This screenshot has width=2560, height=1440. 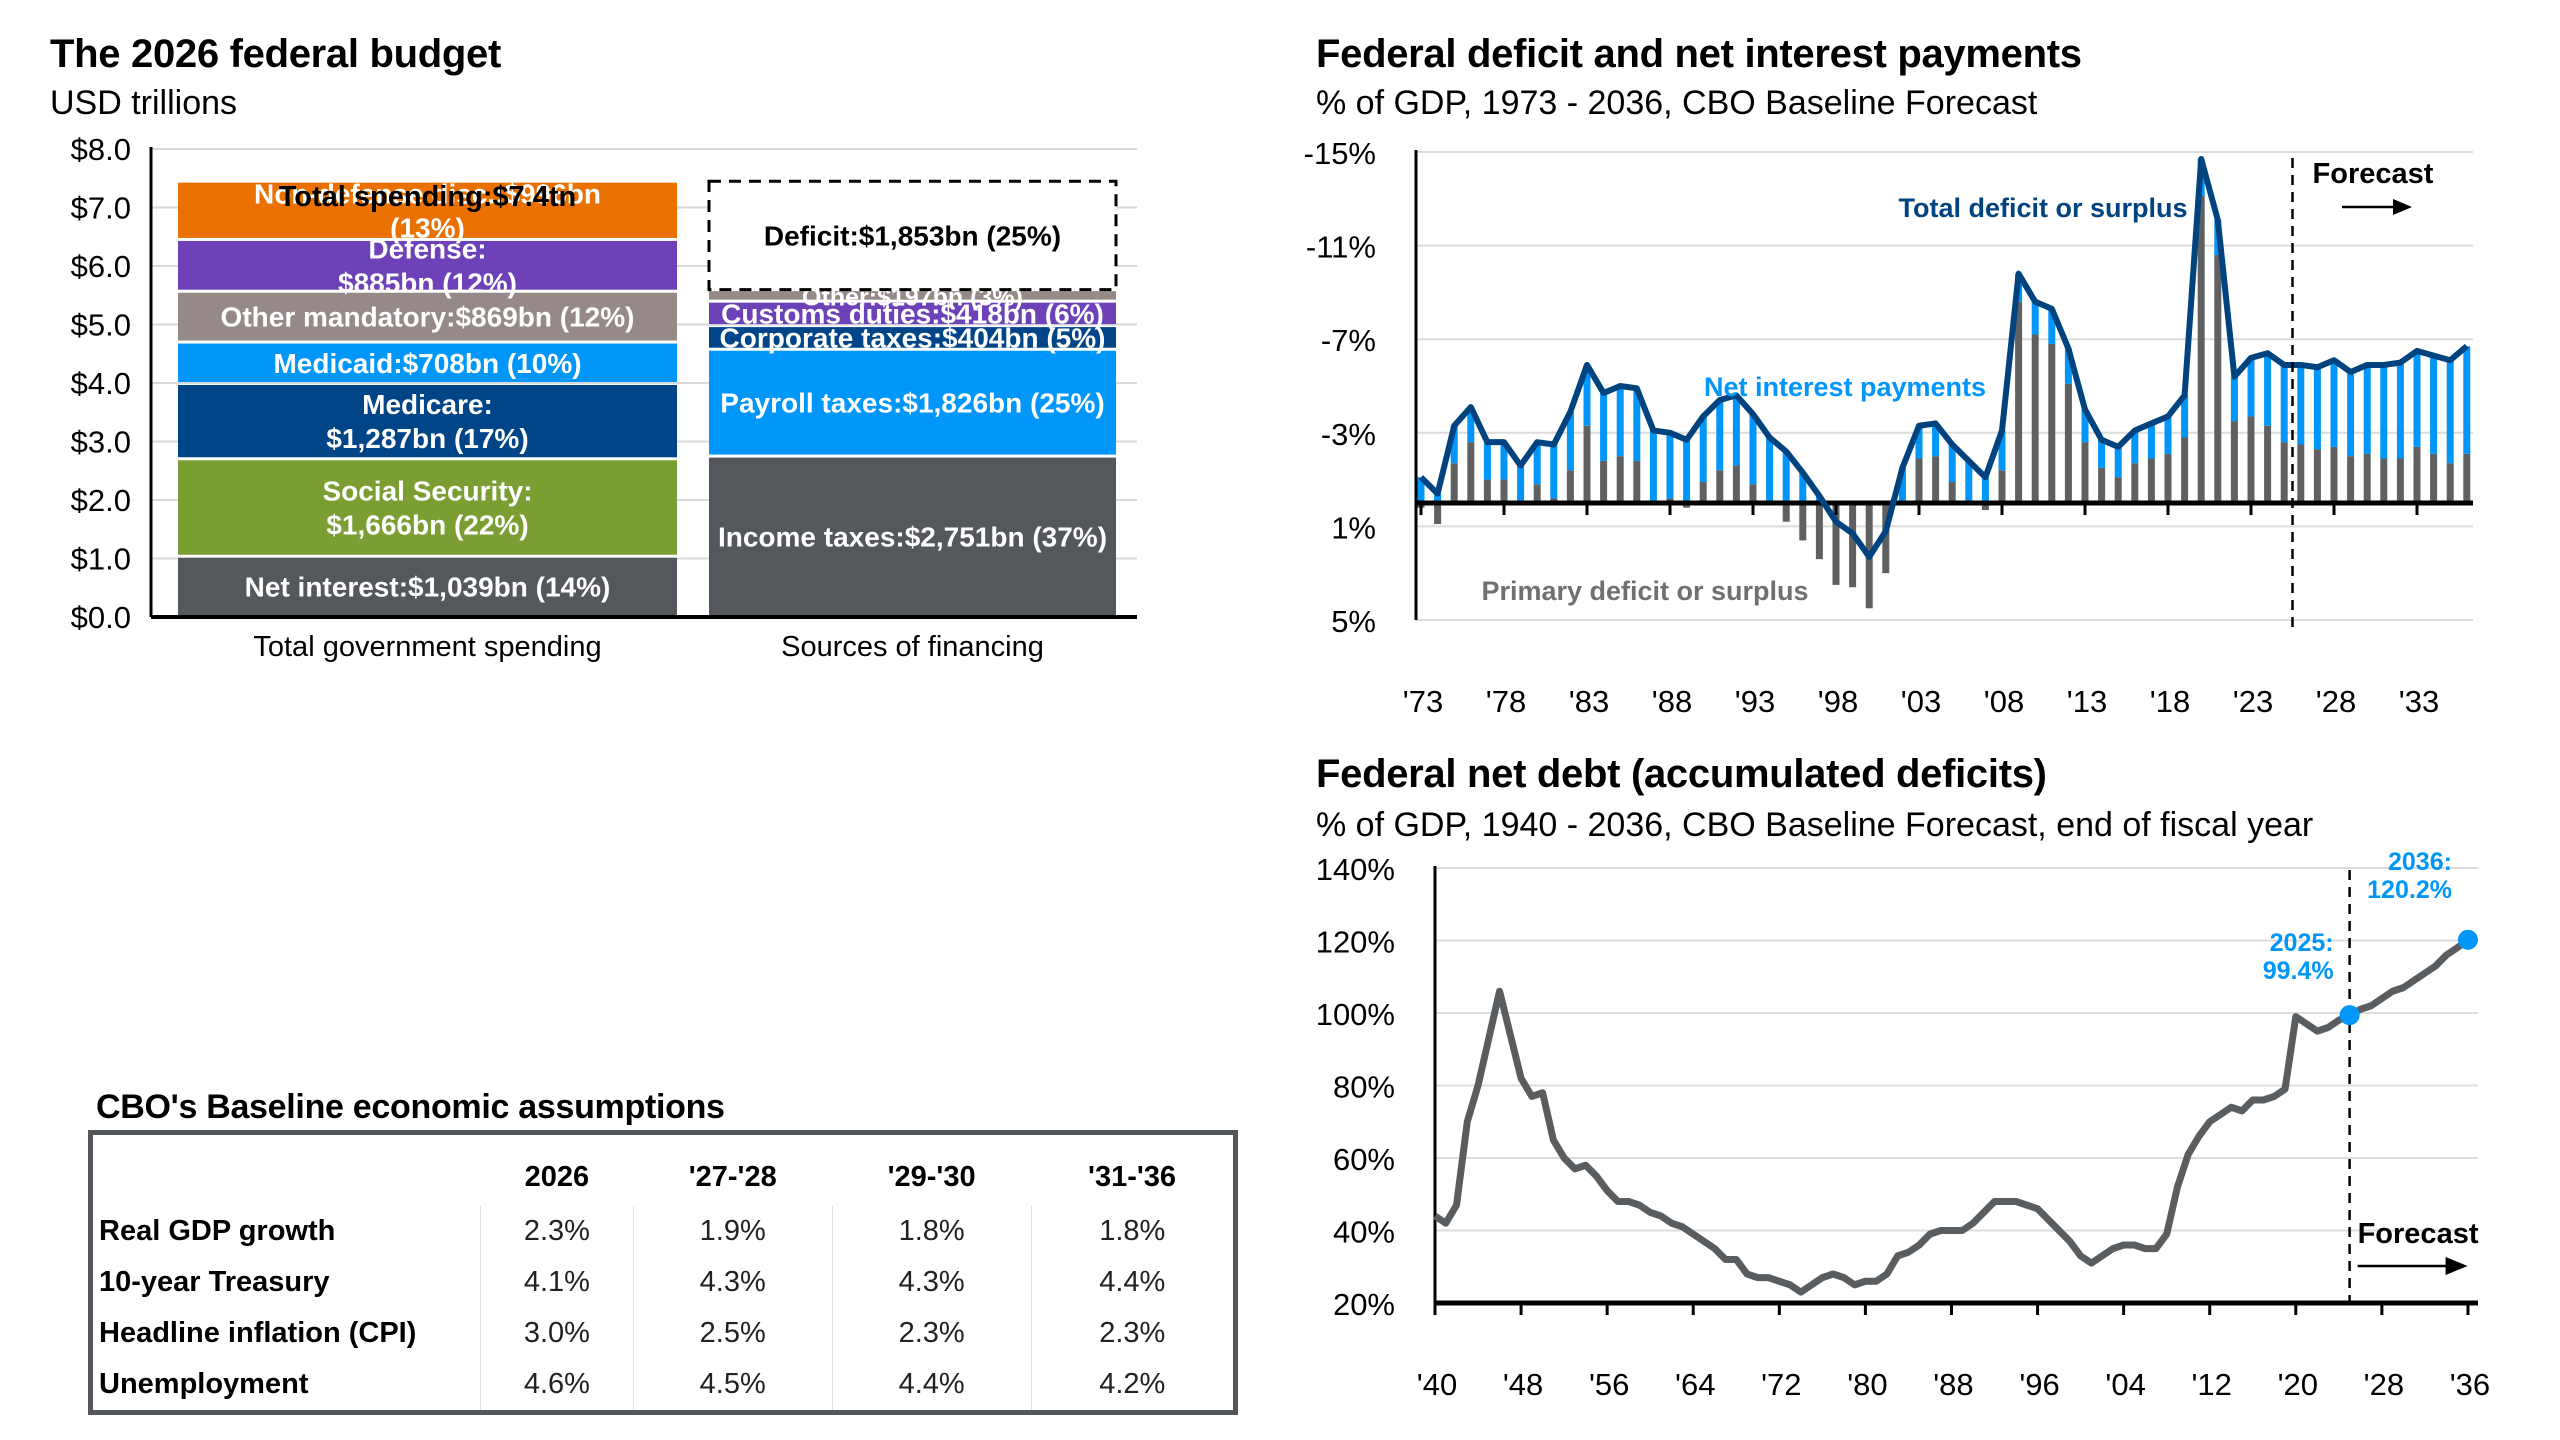 I want to click on cell-value: 4.5%, so click(x=732, y=1386).